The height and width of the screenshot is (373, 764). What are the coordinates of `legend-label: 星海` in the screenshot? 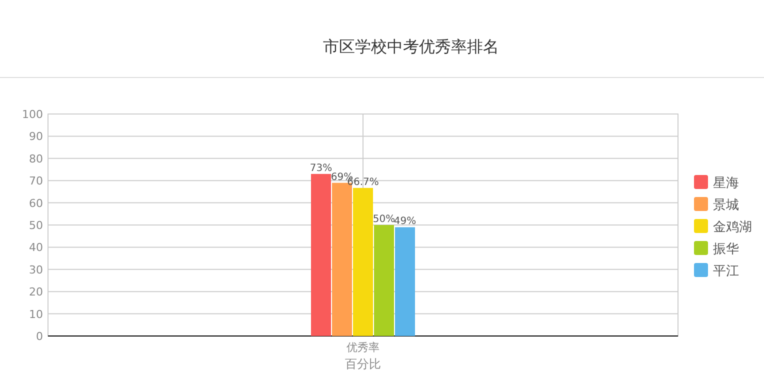 It's located at (726, 183).